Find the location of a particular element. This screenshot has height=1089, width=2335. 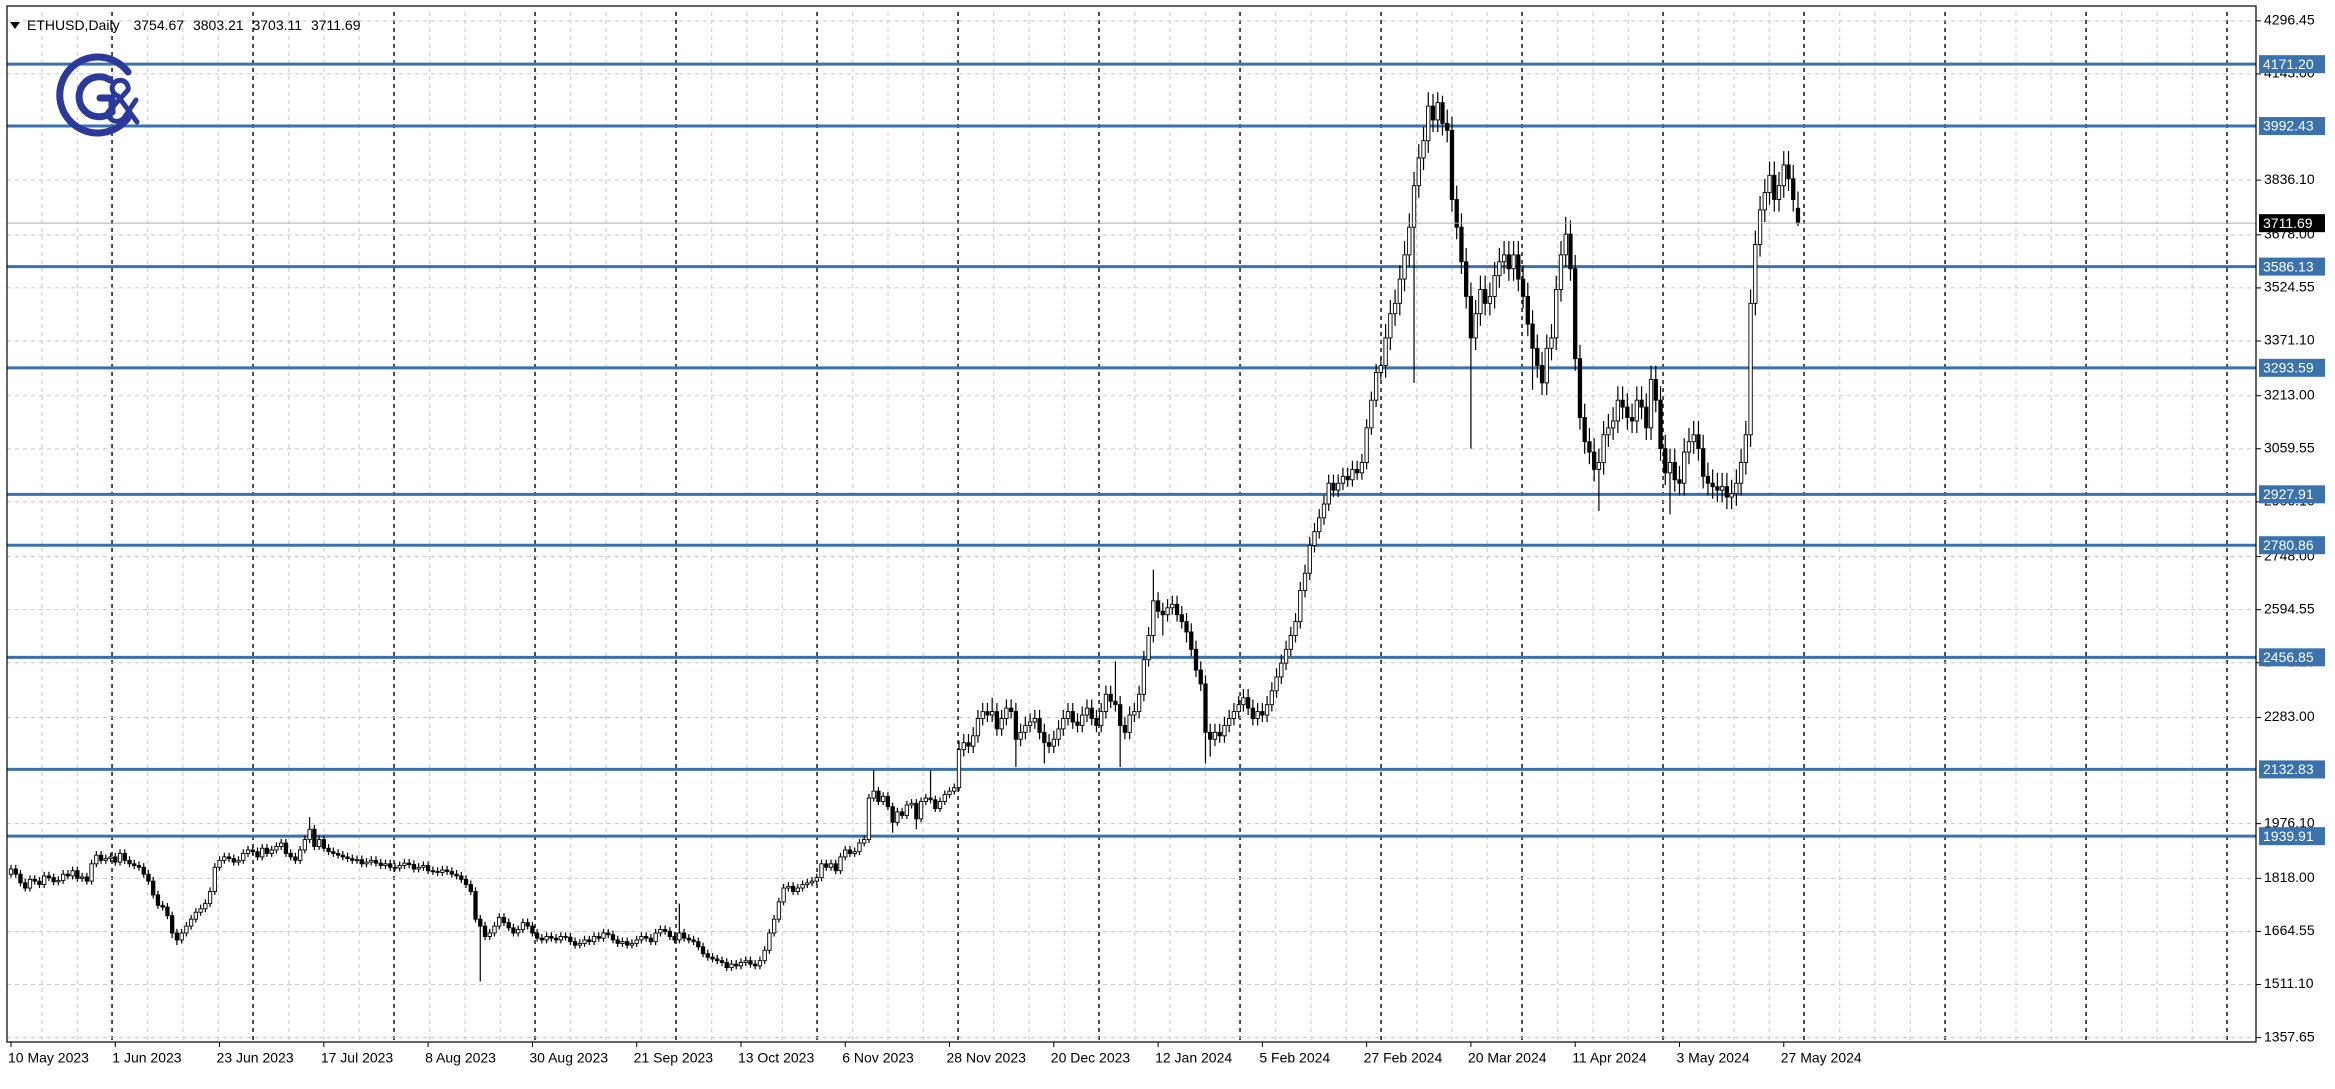

low-value: 3703.11 is located at coordinates (277, 25).